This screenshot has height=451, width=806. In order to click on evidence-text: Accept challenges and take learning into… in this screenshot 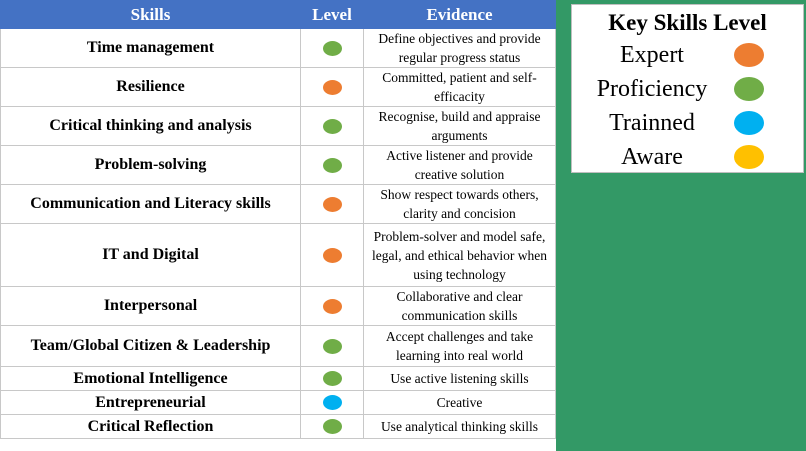, I will do `click(459, 346)`.